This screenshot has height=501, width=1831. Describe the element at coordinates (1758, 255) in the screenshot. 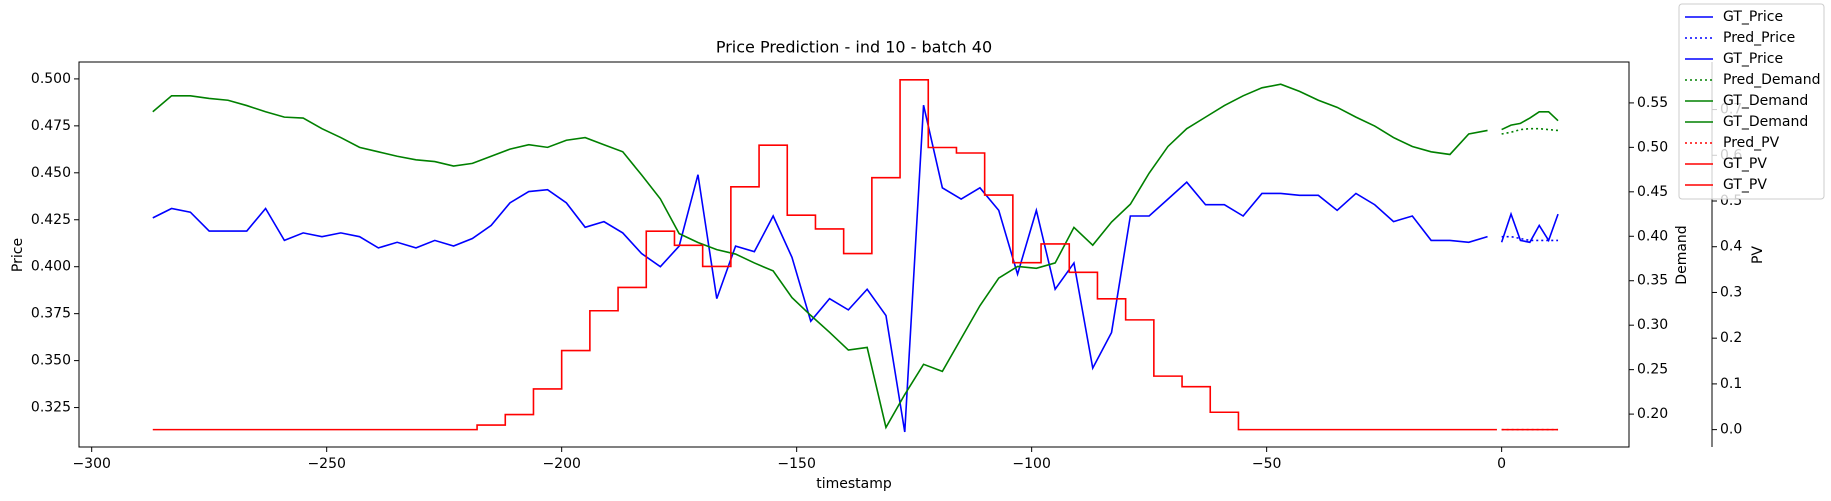

I see `axis-label: PV` at that location.